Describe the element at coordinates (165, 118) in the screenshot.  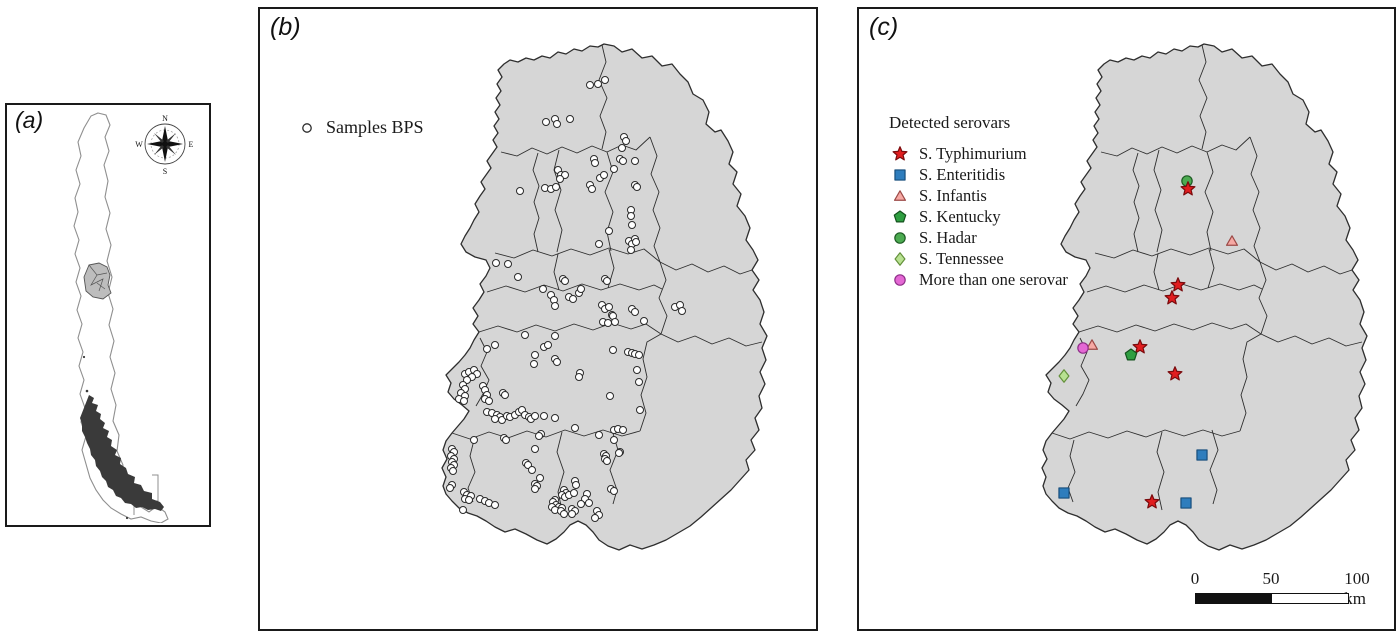
I see `compass-n: N` at that location.